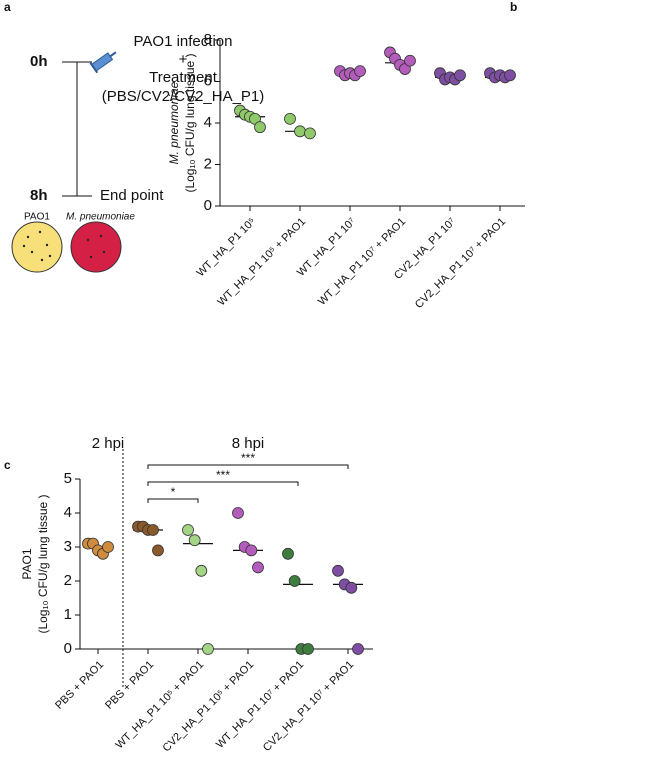 This screenshot has height=757, width=656. What do you see at coordinates (173, 492) in the screenshot?
I see `significance-label: *` at bounding box center [173, 492].